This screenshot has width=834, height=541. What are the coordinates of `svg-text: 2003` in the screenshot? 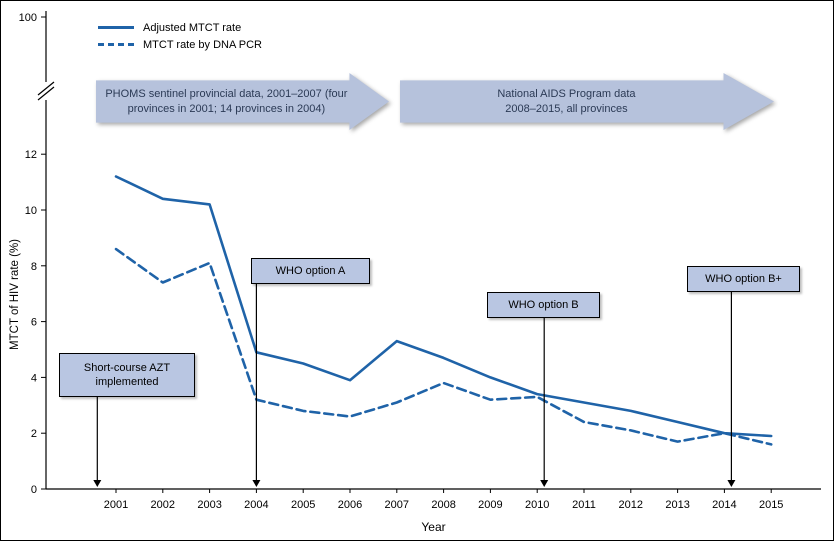 It's located at (209, 505).